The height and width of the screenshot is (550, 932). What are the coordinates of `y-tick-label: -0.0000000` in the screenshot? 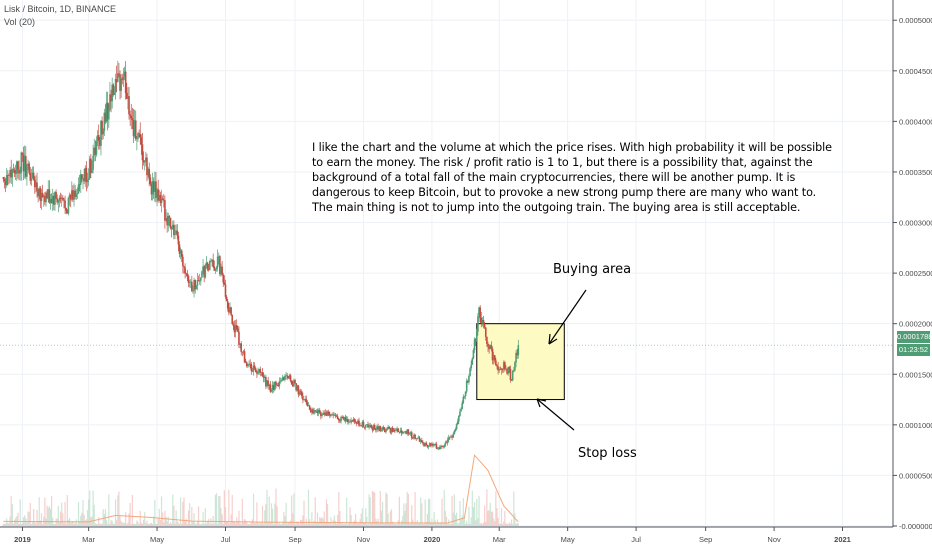 It's located at (915, 526).